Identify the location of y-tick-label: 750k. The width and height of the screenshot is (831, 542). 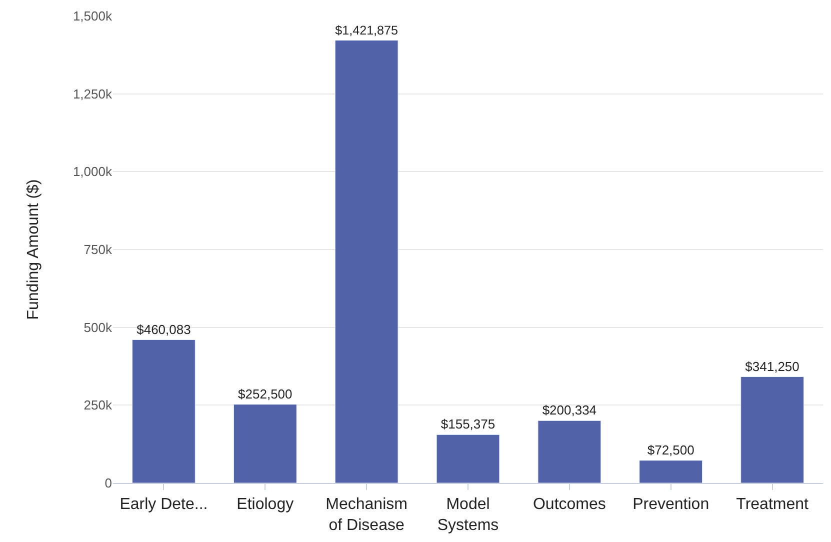
(98, 250).